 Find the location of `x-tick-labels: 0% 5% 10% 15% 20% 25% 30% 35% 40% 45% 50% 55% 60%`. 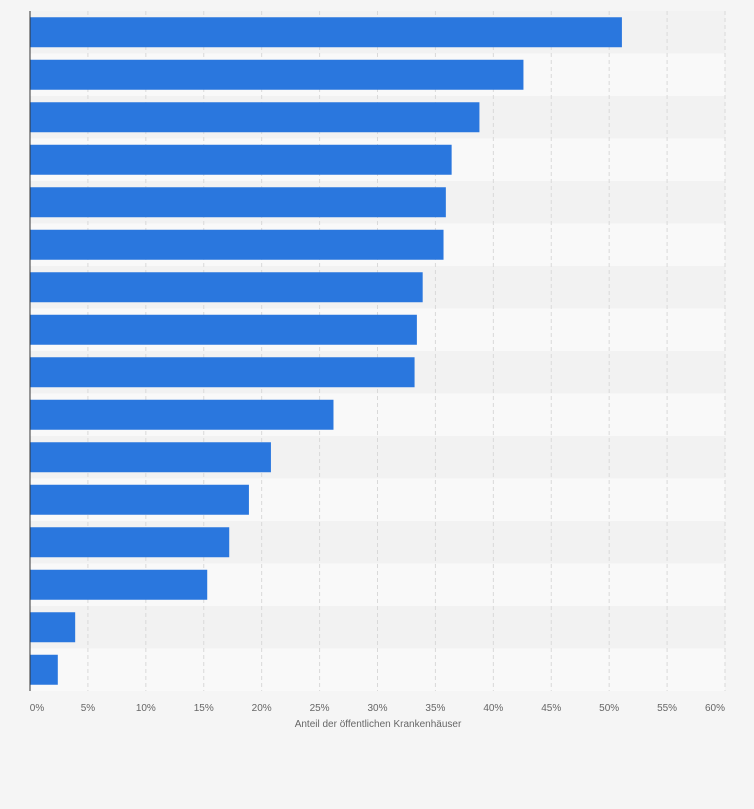

x-tick-labels: 0% 5% 10% 15% 20% 25% 30% 35% 40% 45% 50% 55% 60% is located at coordinates (377, 708).